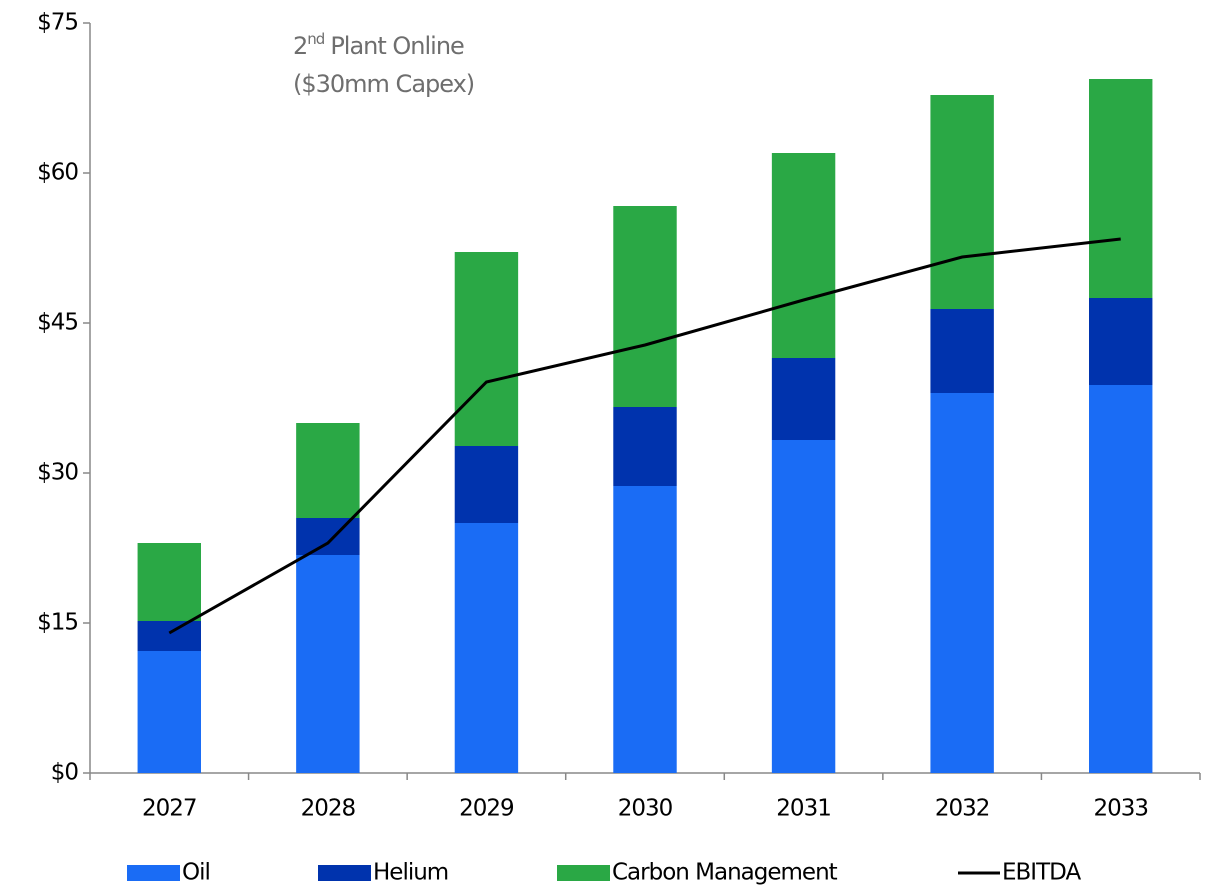 Image resolution: width=1209 pixels, height=892 pixels. I want to click on y-tick-label: $75, so click(57, 23).